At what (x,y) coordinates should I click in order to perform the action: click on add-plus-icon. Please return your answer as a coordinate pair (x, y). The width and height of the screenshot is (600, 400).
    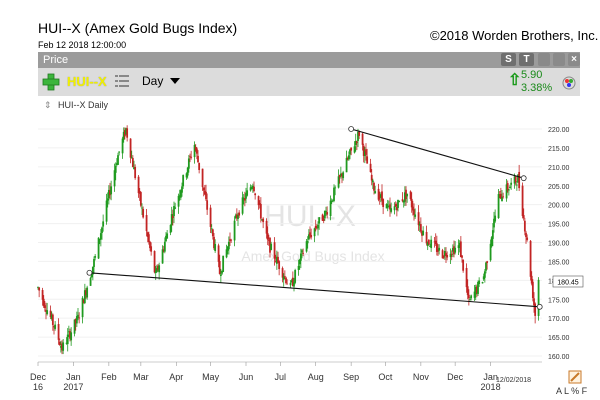
    Looking at the image, I should click on (51, 82).